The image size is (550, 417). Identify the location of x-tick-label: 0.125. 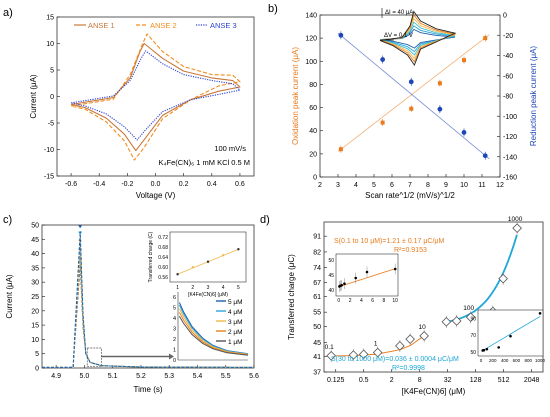
(336, 380).